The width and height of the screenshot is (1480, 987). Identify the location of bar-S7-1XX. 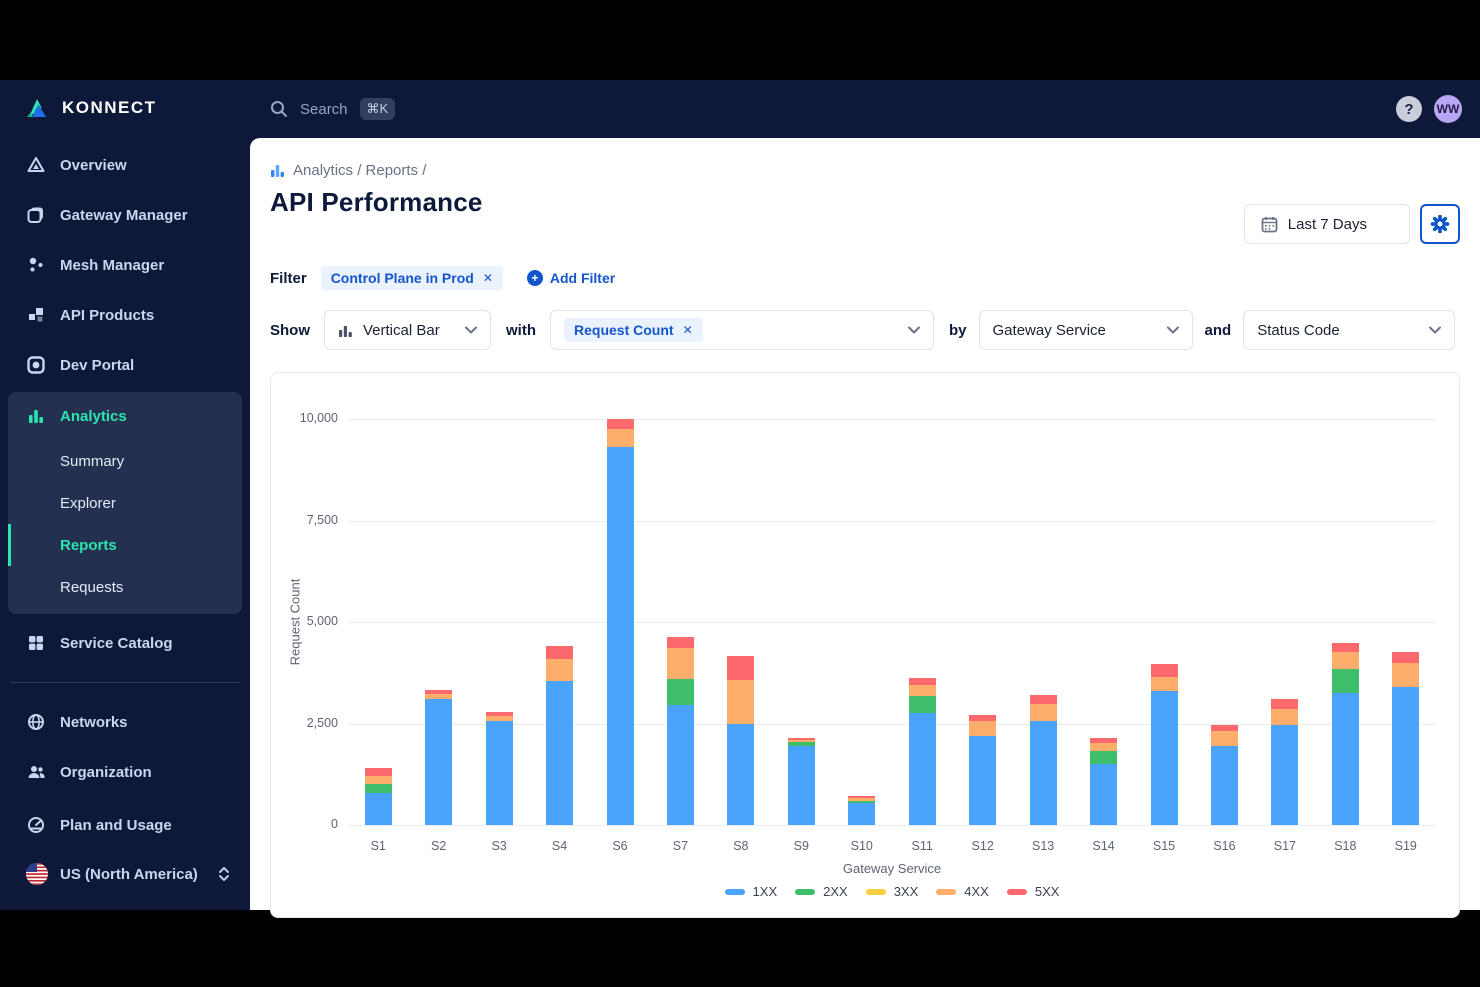
(680, 765).